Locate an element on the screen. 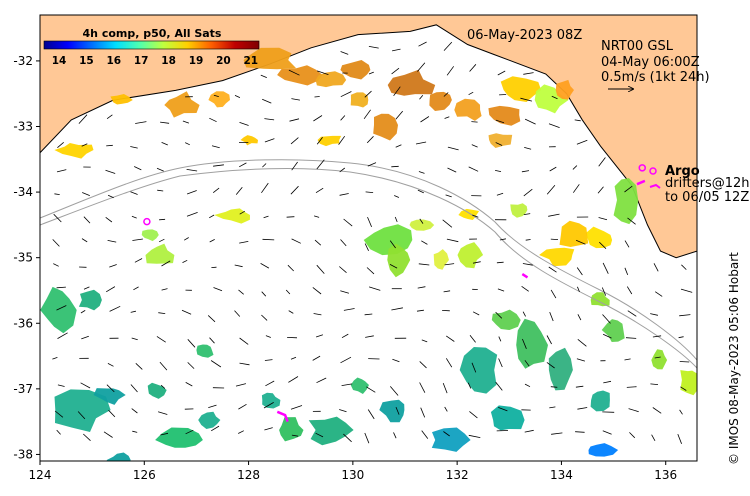 This screenshot has height=496, width=750. x-tick-label: 128 is located at coordinates (248, 475).